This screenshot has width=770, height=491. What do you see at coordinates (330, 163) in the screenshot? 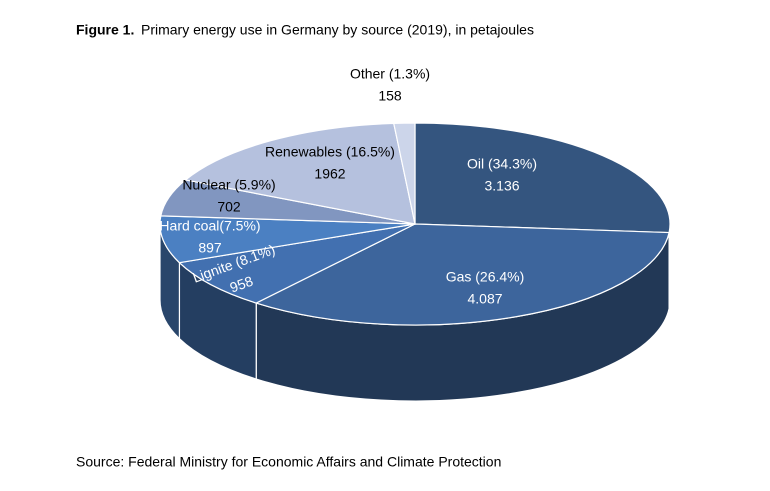
I see `slice-label: Renewables (16.5%) 1962` at bounding box center [330, 163].